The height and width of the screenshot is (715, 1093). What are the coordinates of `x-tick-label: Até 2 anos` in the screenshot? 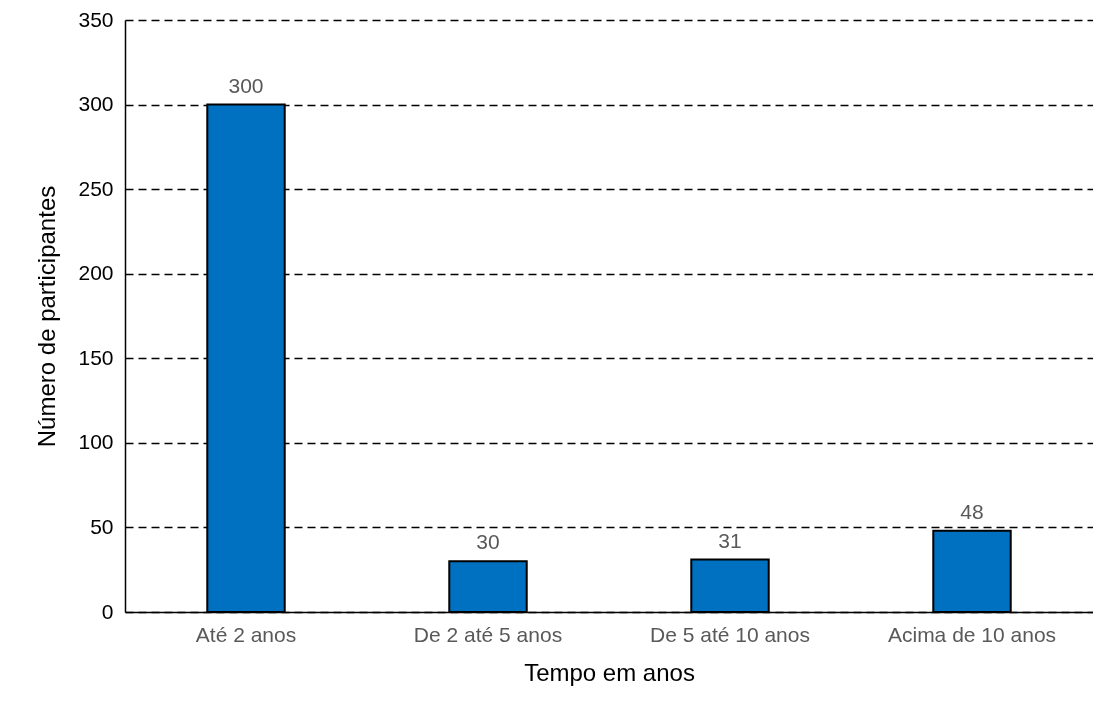 It's located at (246, 634).